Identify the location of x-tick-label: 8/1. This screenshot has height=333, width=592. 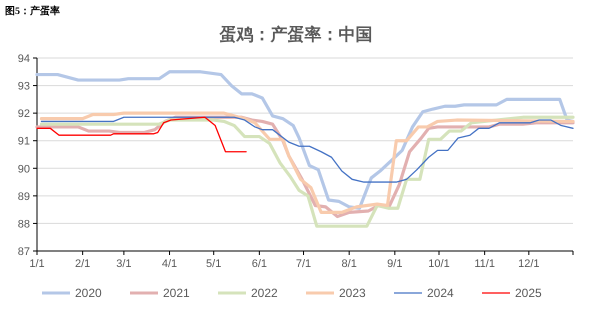
(349, 264).